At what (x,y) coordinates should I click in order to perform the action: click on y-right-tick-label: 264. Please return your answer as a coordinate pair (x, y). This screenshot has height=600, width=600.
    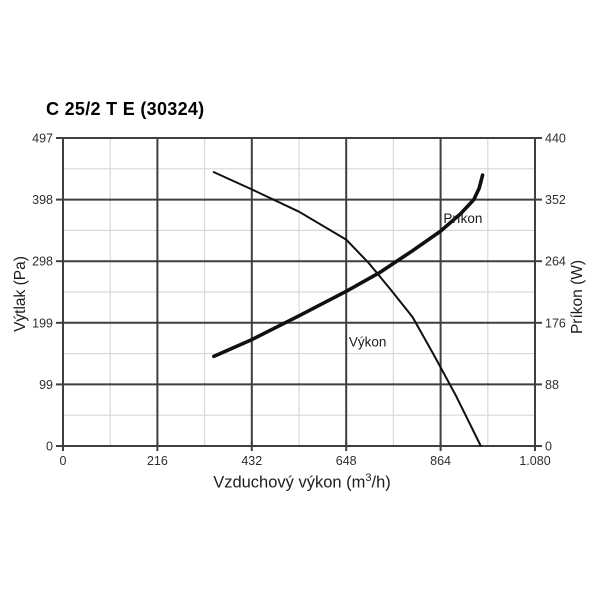
    Looking at the image, I should click on (555, 262).